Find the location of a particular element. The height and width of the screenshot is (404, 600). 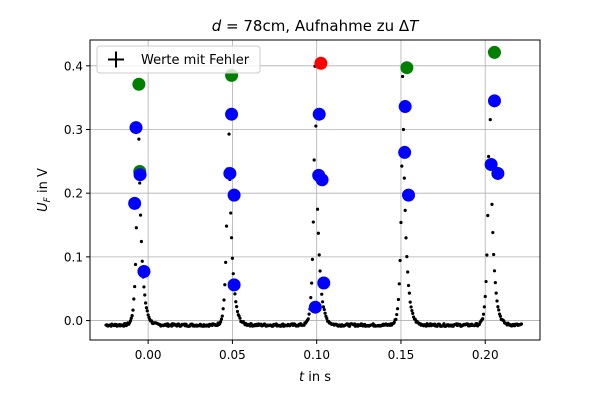

y-tick-label: 0.4 is located at coordinates (73, 66).